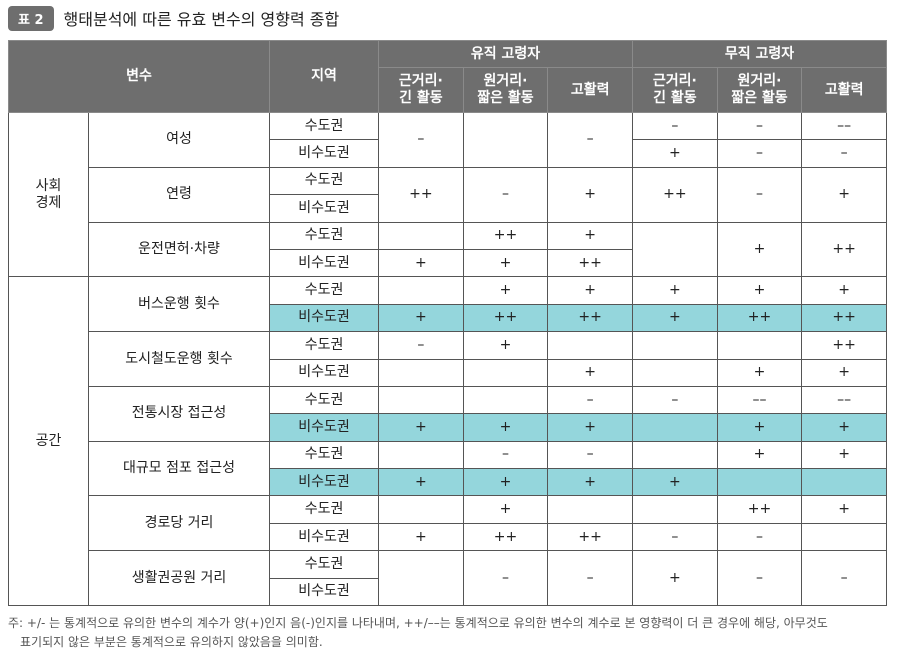 The width and height of the screenshot is (898, 665). Describe the element at coordinates (844, 90) in the screenshot. I see `header-unemployed-active: 고활력` at that location.